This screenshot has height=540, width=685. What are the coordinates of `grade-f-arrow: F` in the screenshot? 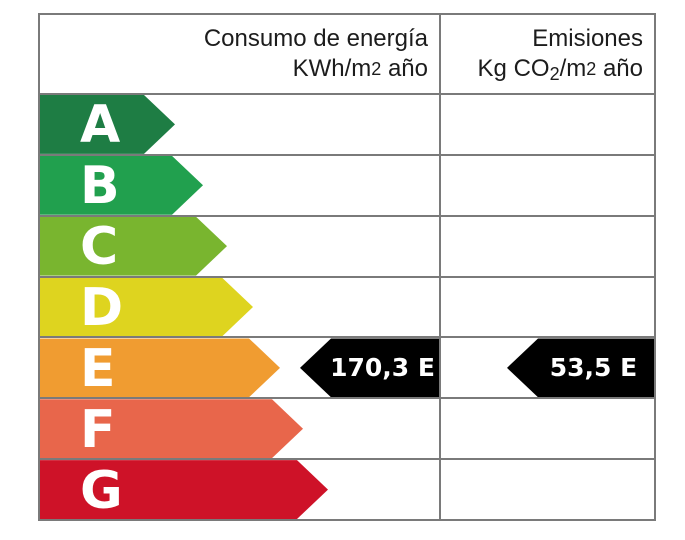 It's located at (171, 428).